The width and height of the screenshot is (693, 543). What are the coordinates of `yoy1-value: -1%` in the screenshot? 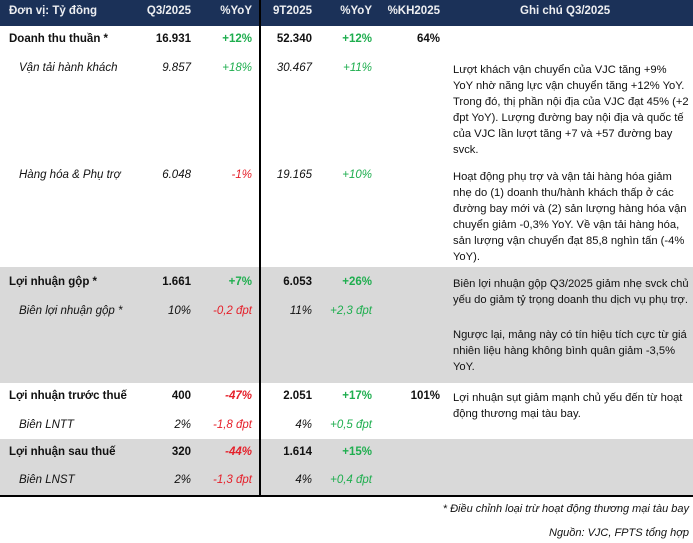 It's located at (241, 175).